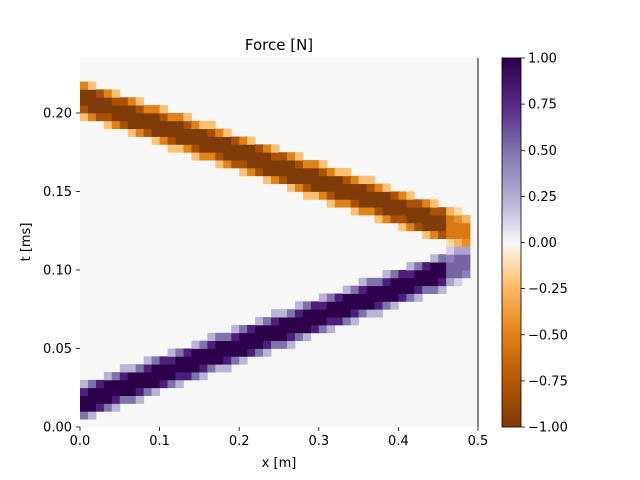 The image size is (640, 480). What do you see at coordinates (478, 441) in the screenshot?
I see `x-tick-label: 0.5` at bounding box center [478, 441].